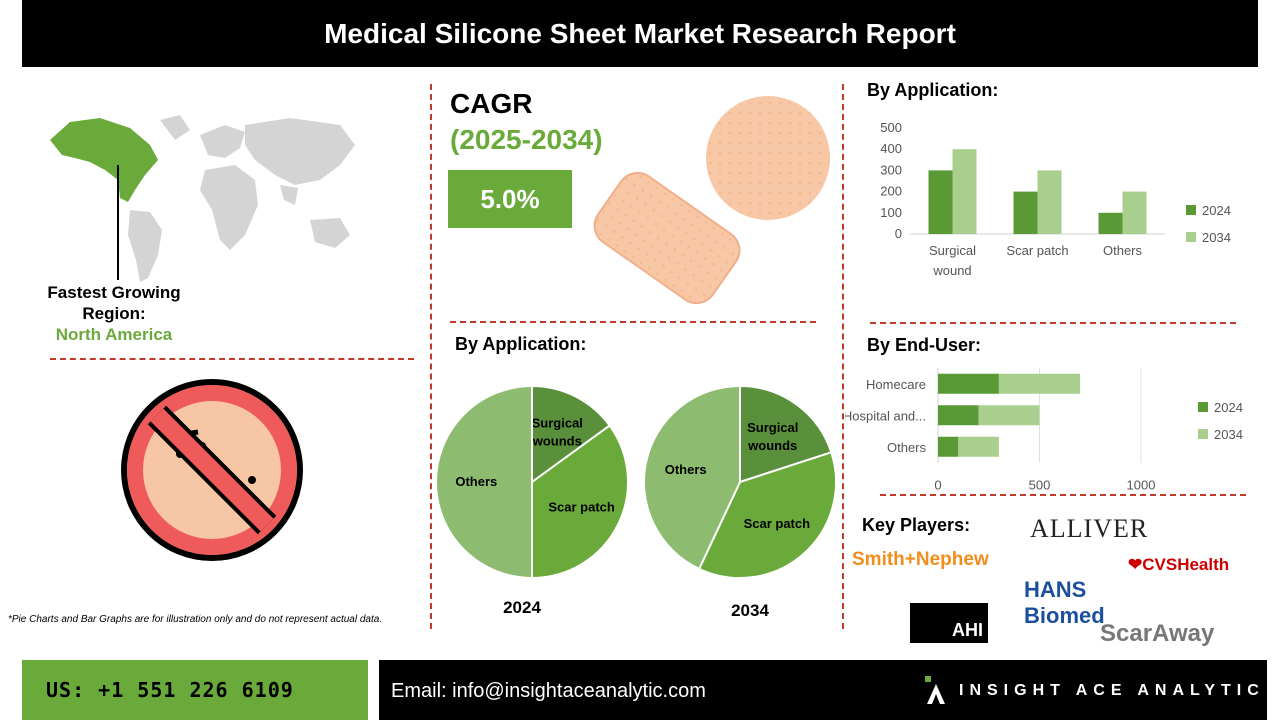 The image size is (1280, 720). I want to click on y-tick-label: 400, so click(891, 148).